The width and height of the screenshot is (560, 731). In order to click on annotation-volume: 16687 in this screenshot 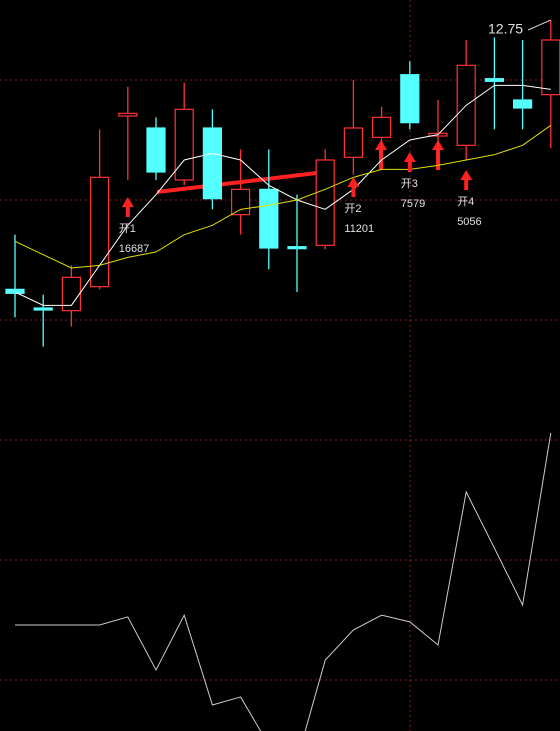, I will do `click(134, 249)`.